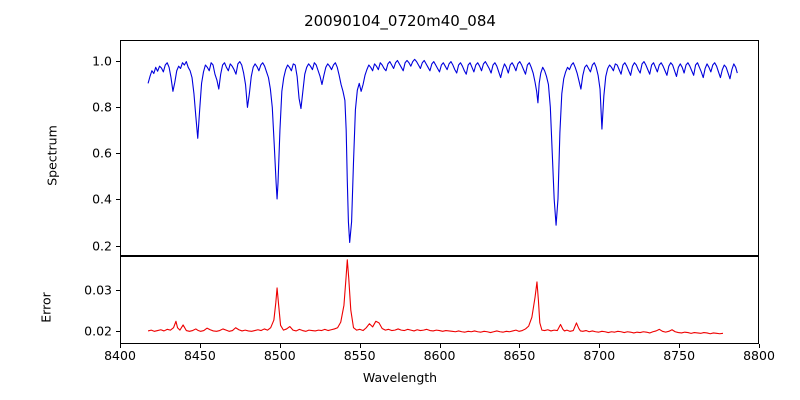  What do you see at coordinates (102, 199) in the screenshot?
I see `spectrum-y-tick-label: 0.4` at bounding box center [102, 199].